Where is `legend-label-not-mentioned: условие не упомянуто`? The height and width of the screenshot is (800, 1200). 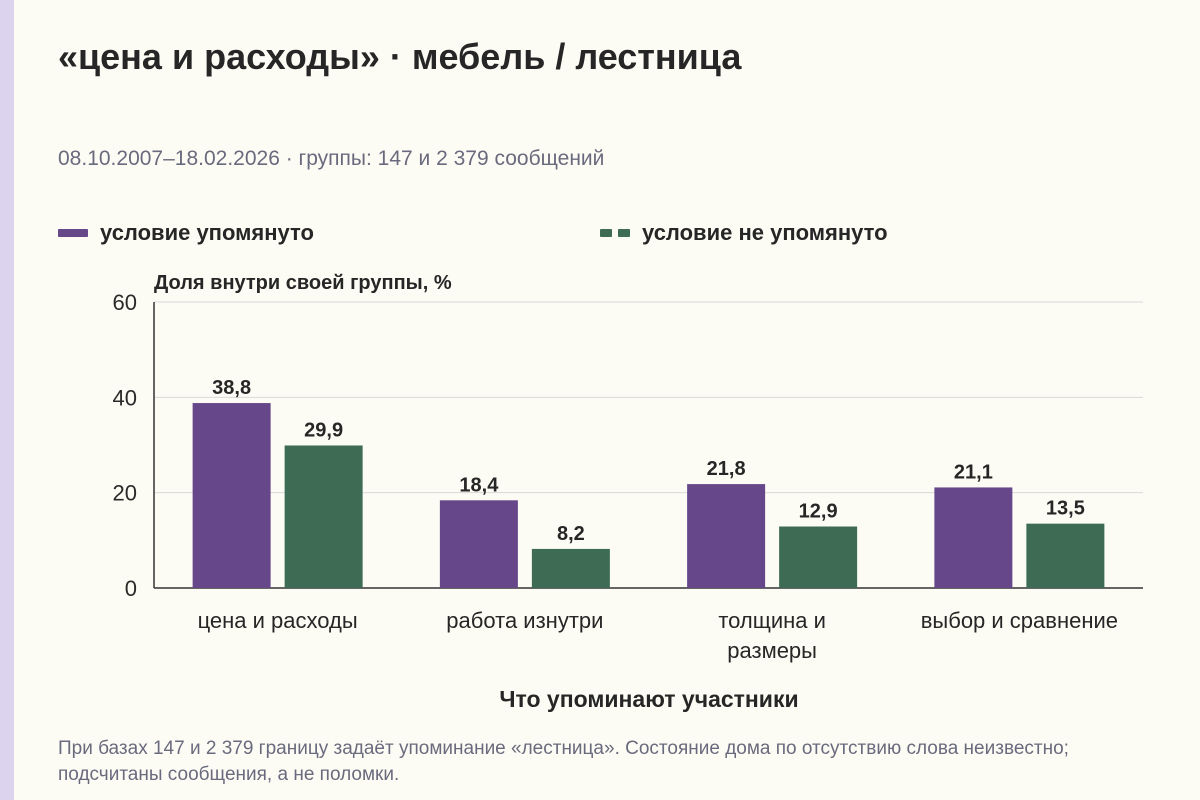
legend-label-not-mentioned: условие не упомянуто is located at coordinates (765, 232).